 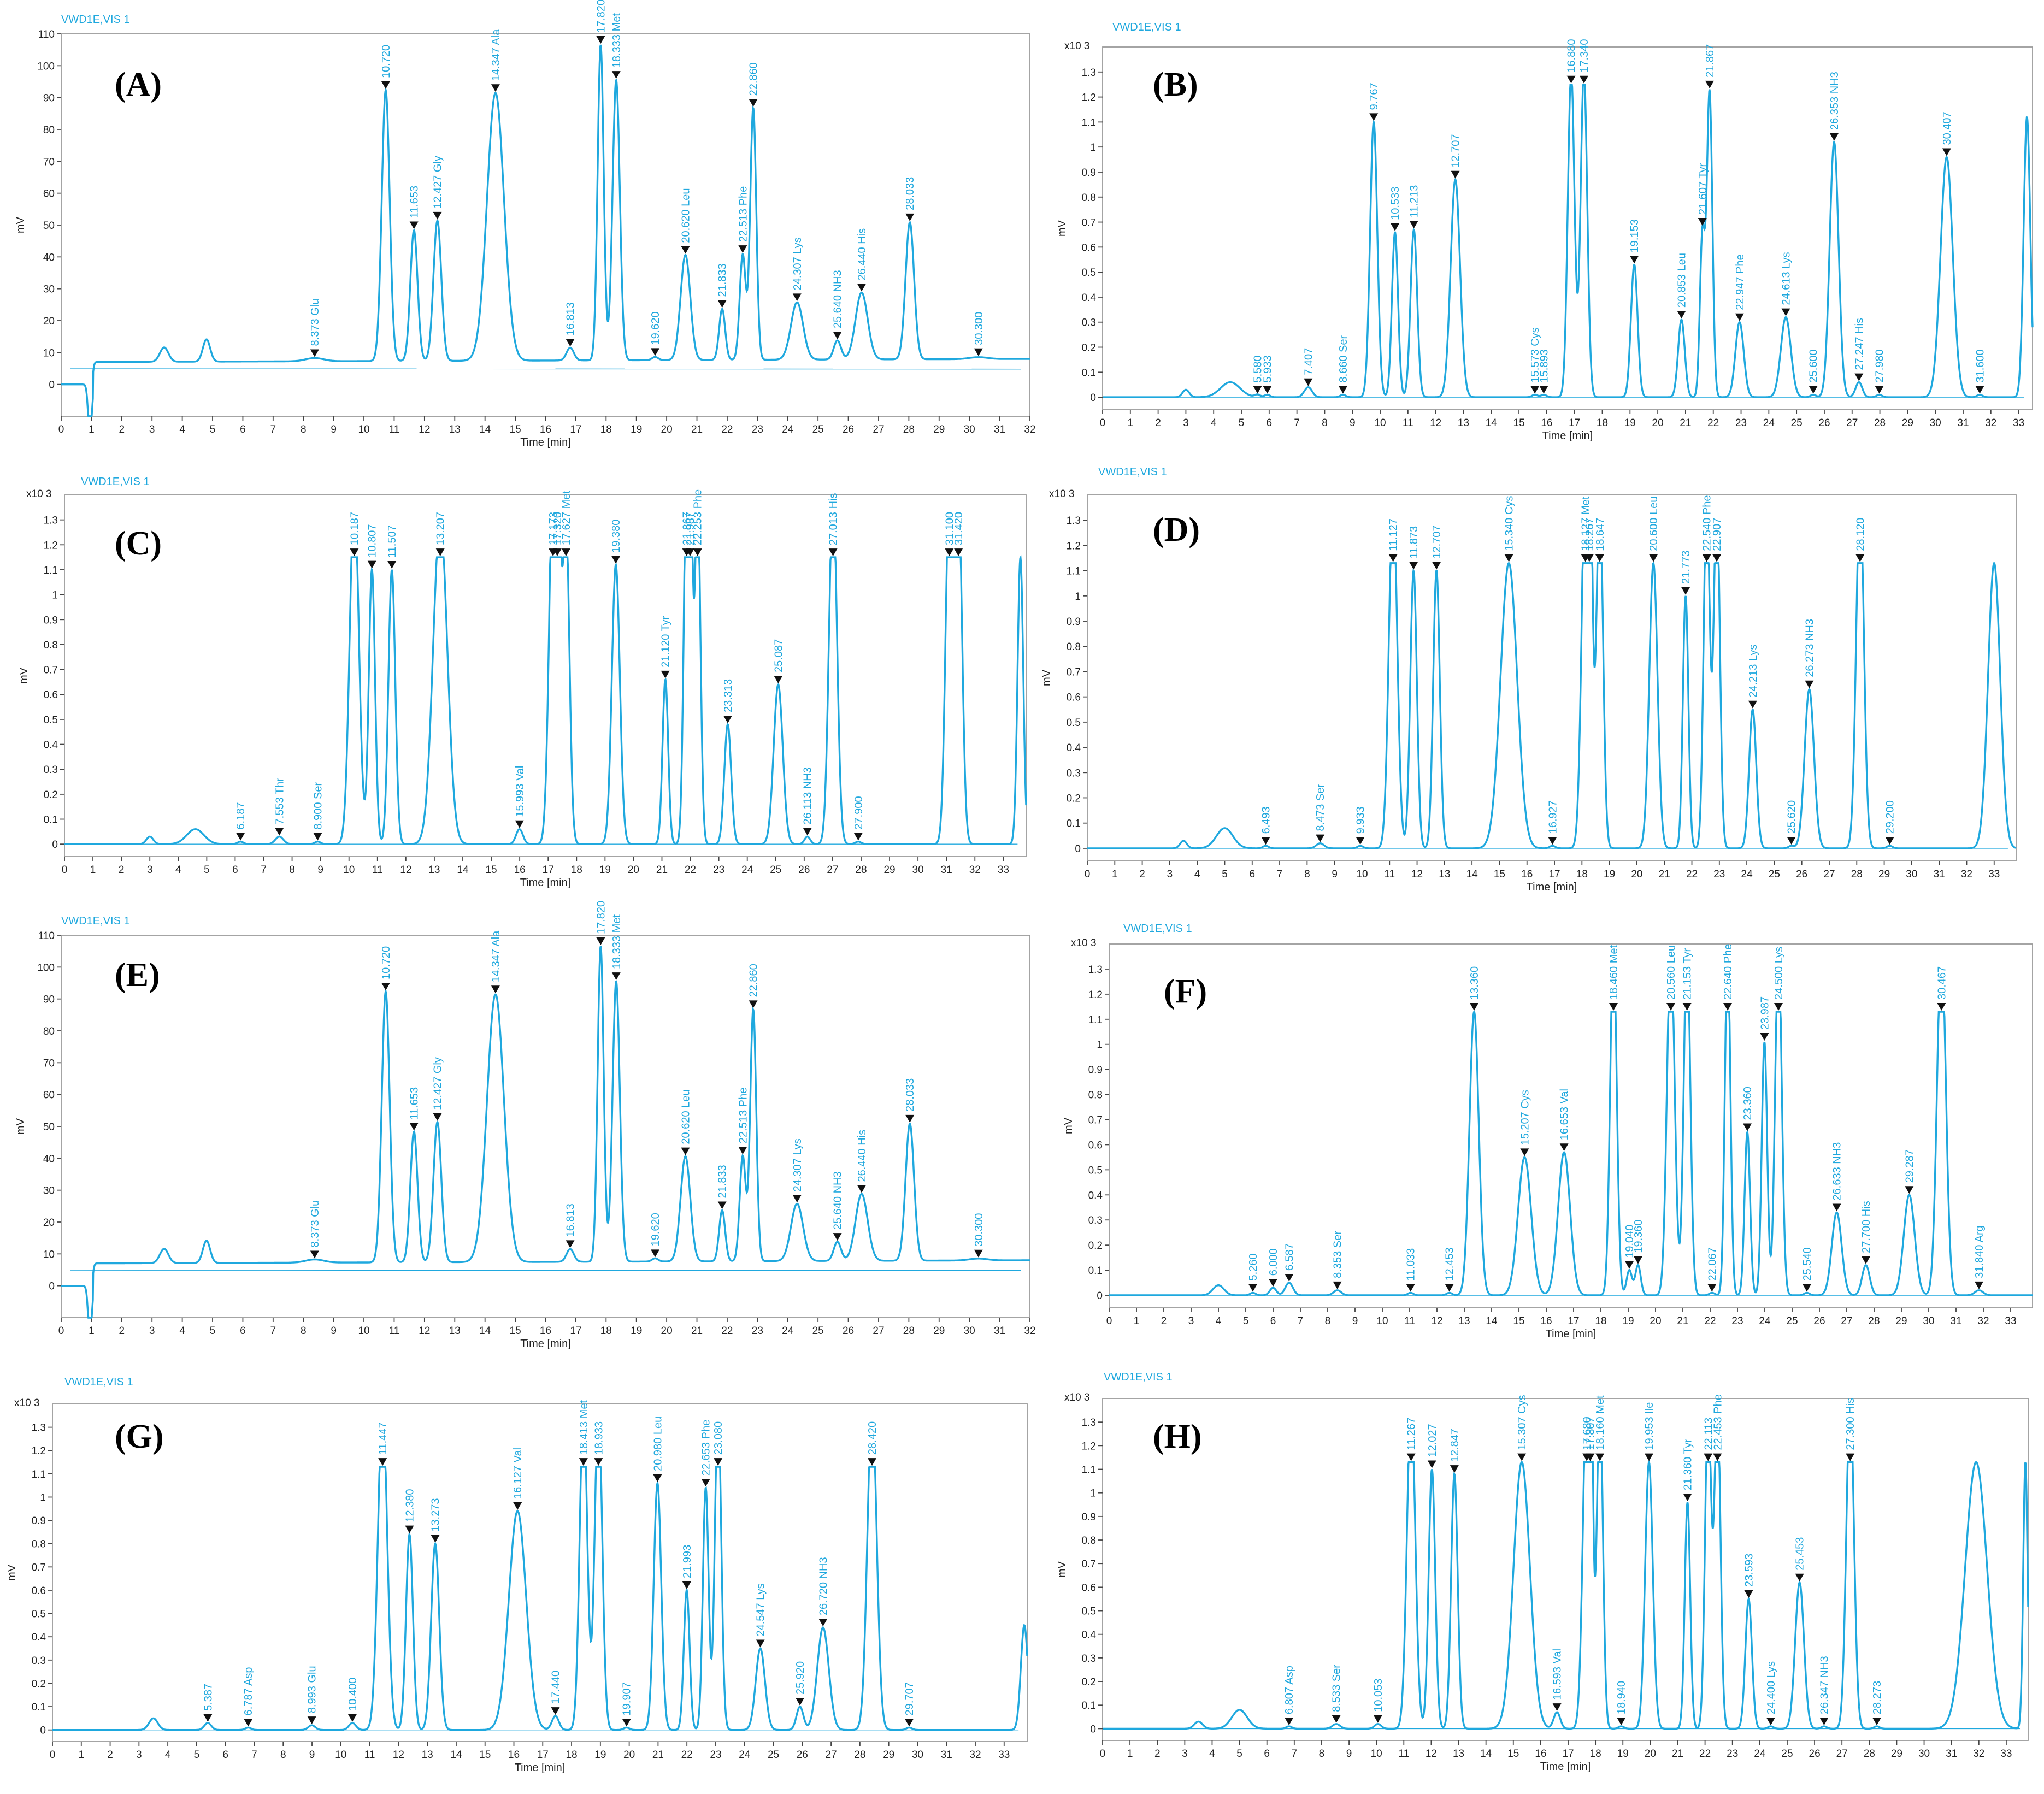 What do you see at coordinates (1710, 1321) in the screenshot?
I see `x-tick-label: 22` at bounding box center [1710, 1321].